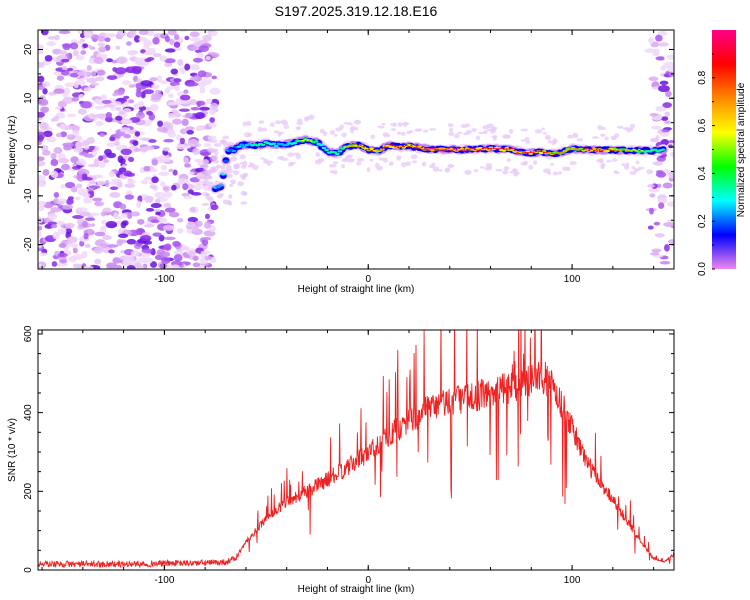  What do you see at coordinates (28, 98) in the screenshot?
I see `y-tick-label: 10` at bounding box center [28, 98].